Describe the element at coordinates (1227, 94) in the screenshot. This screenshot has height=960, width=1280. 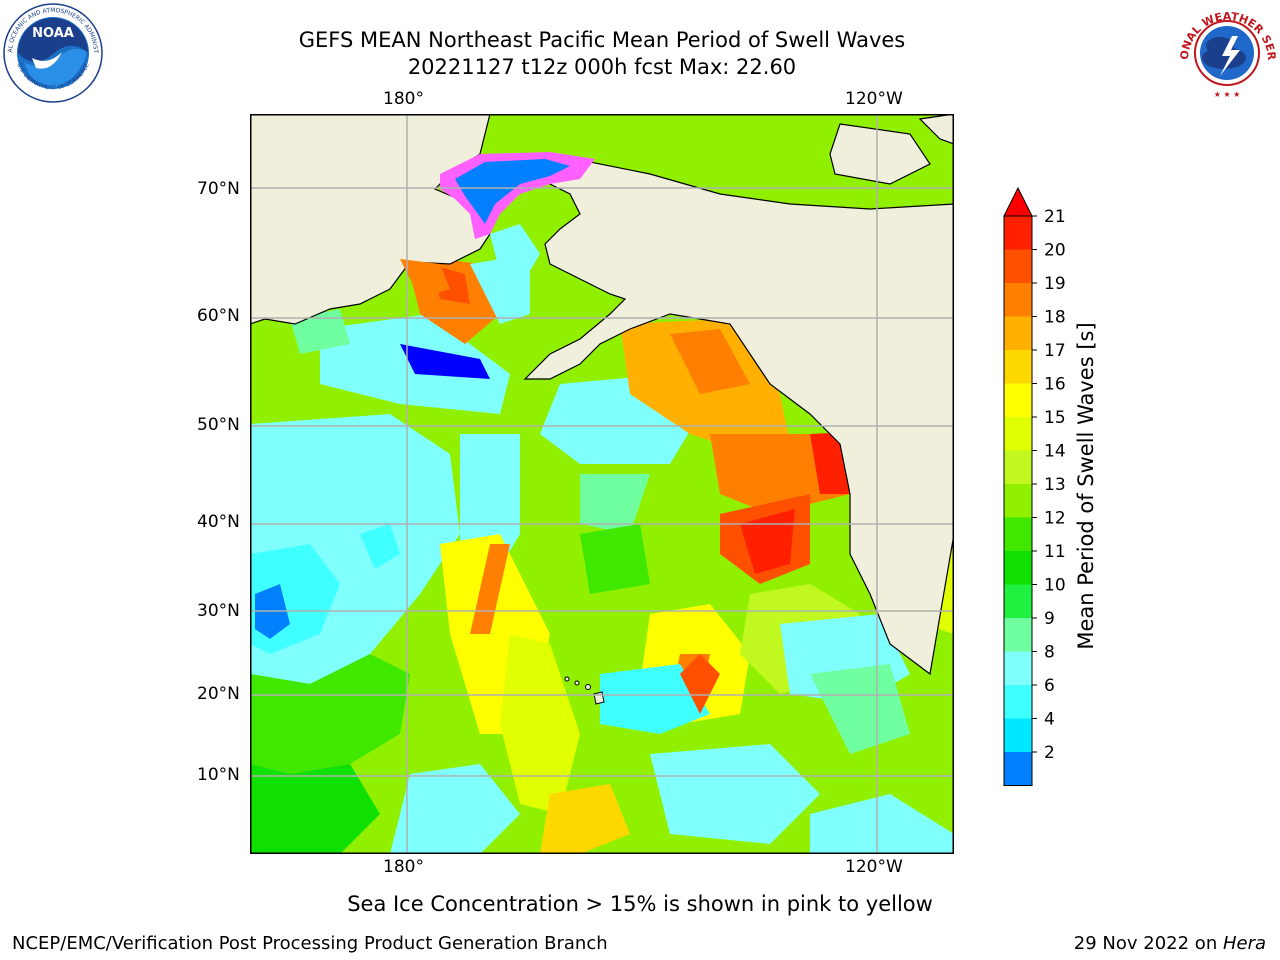
I see `nws-star-icon: ★ ★ ★` at that location.